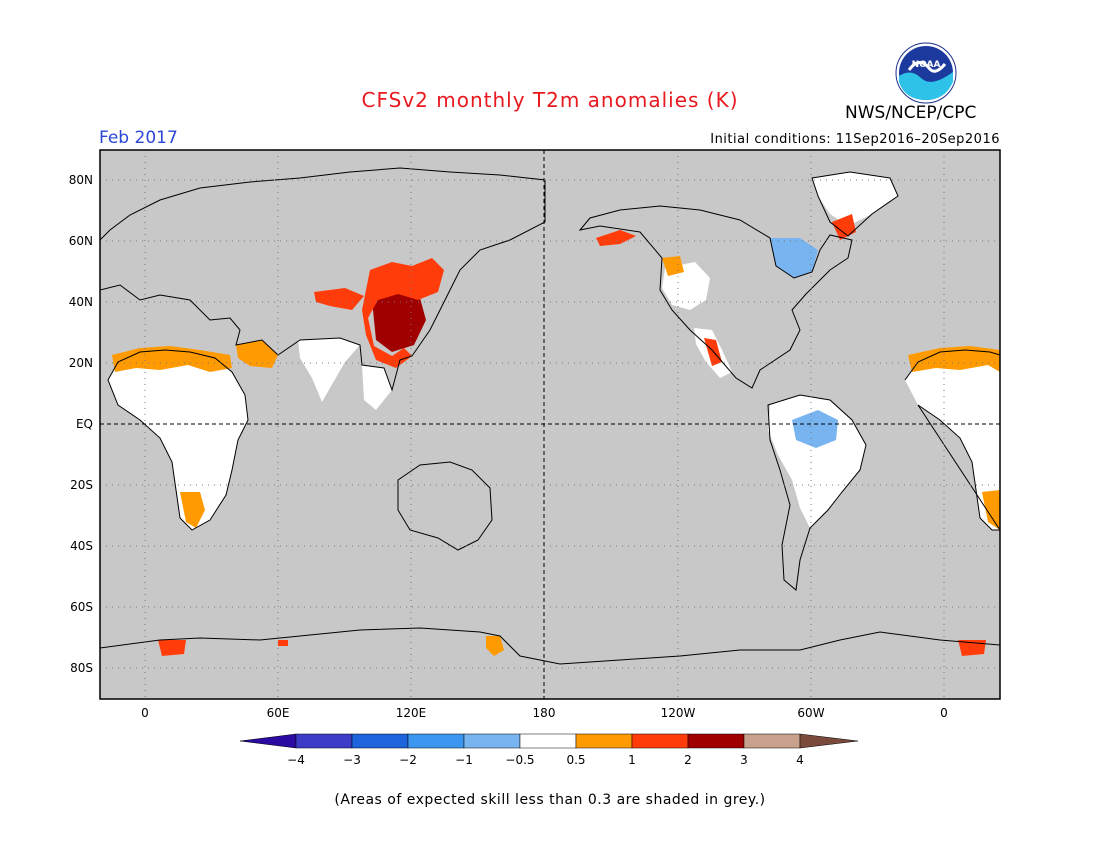 Image resolution: width=1100 pixels, height=850 pixels. Describe the element at coordinates (713, 352) in the screenshot. I see `mexico-red` at that location.